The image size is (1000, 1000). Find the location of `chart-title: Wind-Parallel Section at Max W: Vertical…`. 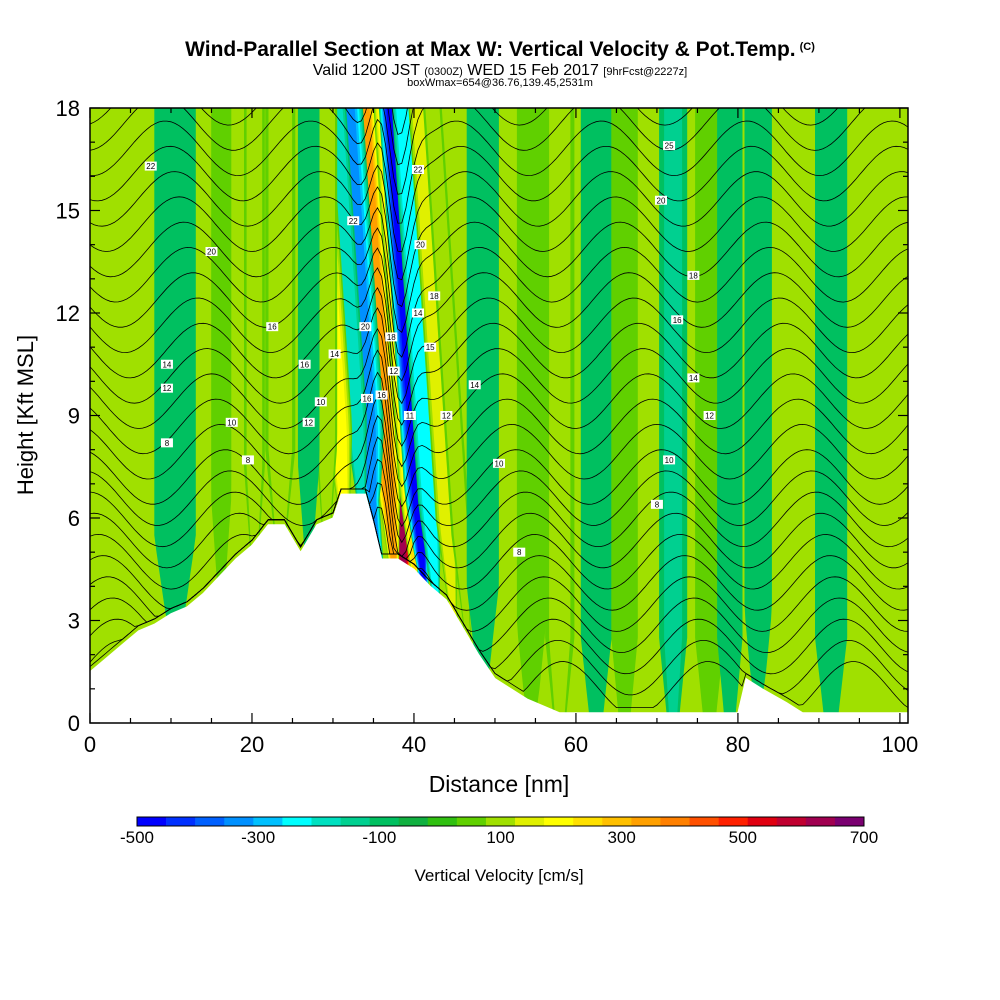

chart-title: Wind-Parallel Section at Max W: Vertical… is located at coordinates (500, 50).